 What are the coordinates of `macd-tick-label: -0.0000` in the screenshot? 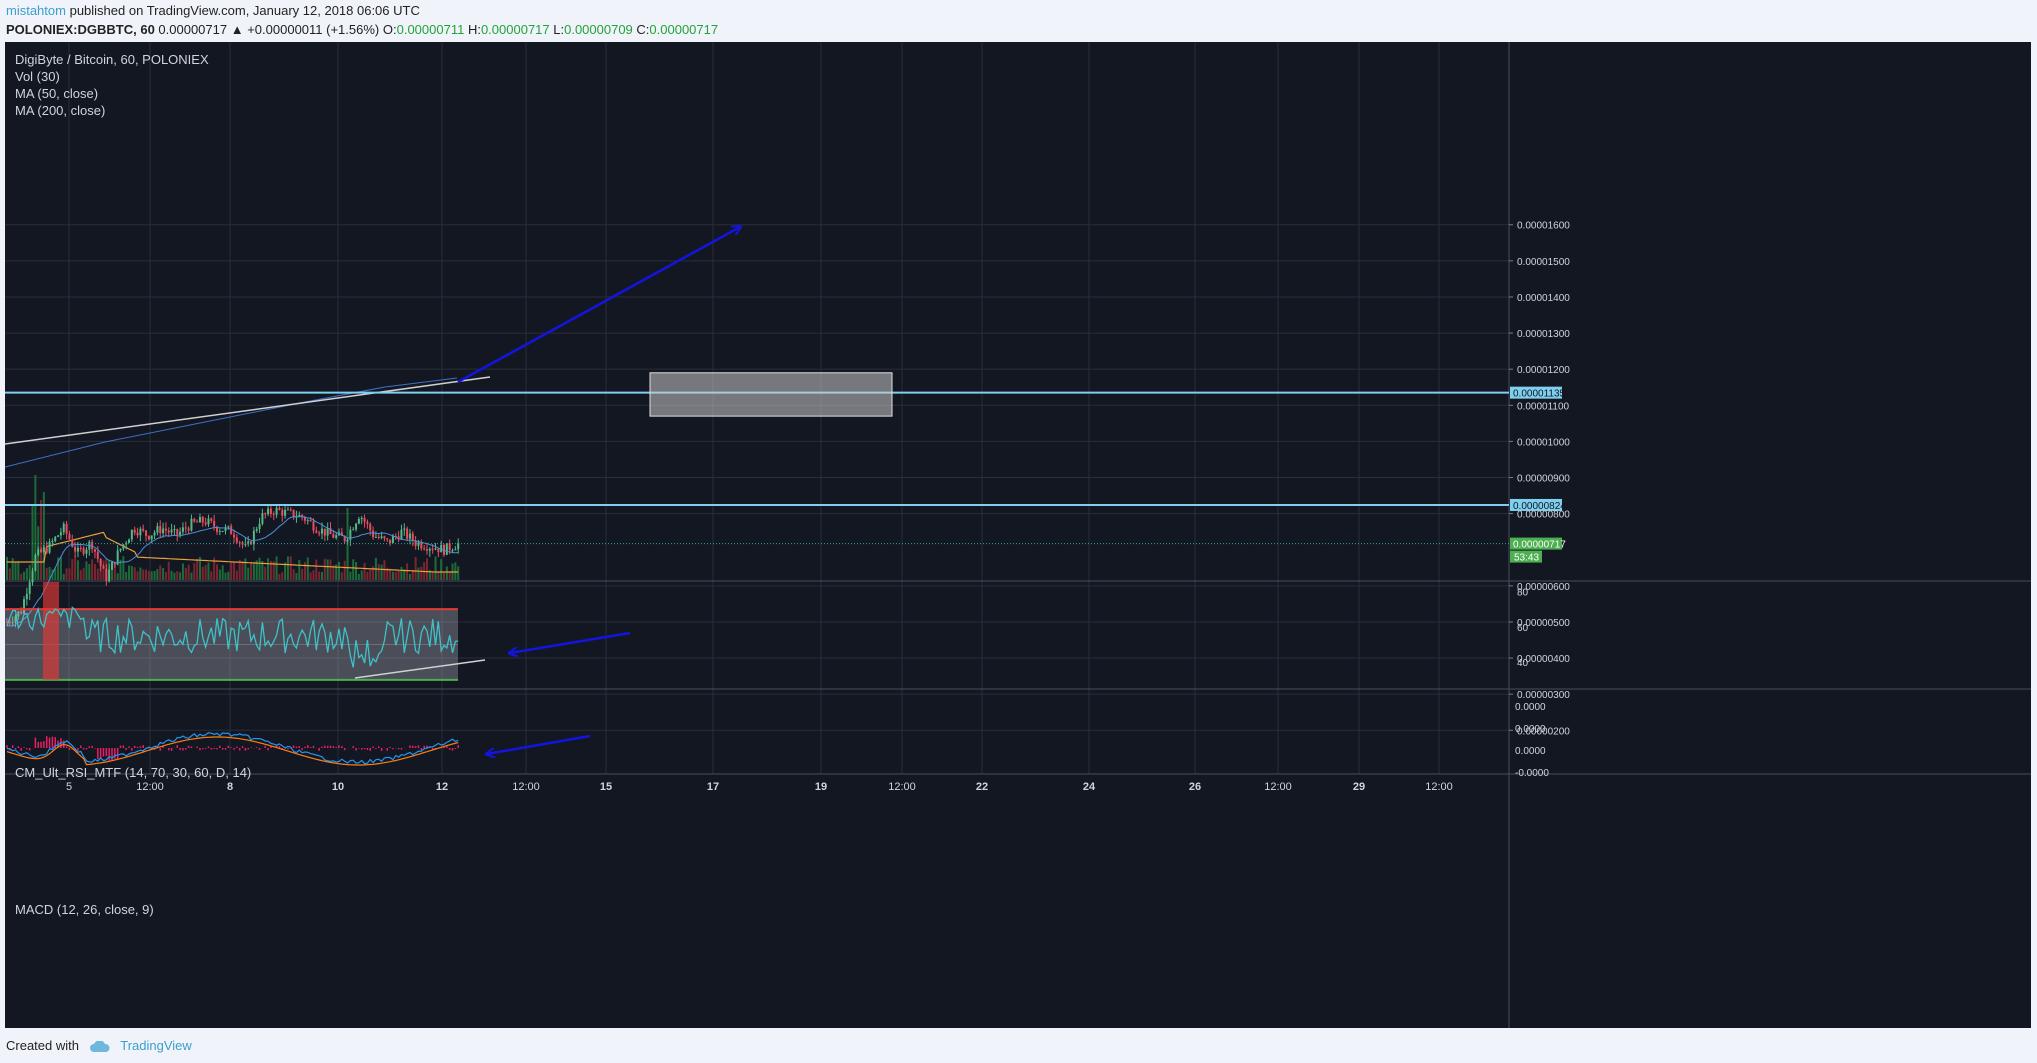 It's located at (1532, 773).